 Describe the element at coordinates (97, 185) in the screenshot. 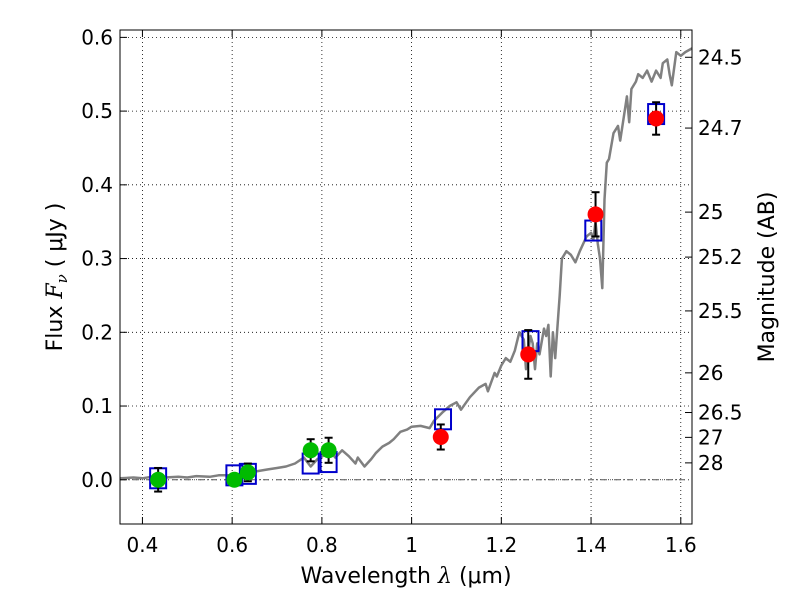

I see `y-tick-label: 0.4` at that location.